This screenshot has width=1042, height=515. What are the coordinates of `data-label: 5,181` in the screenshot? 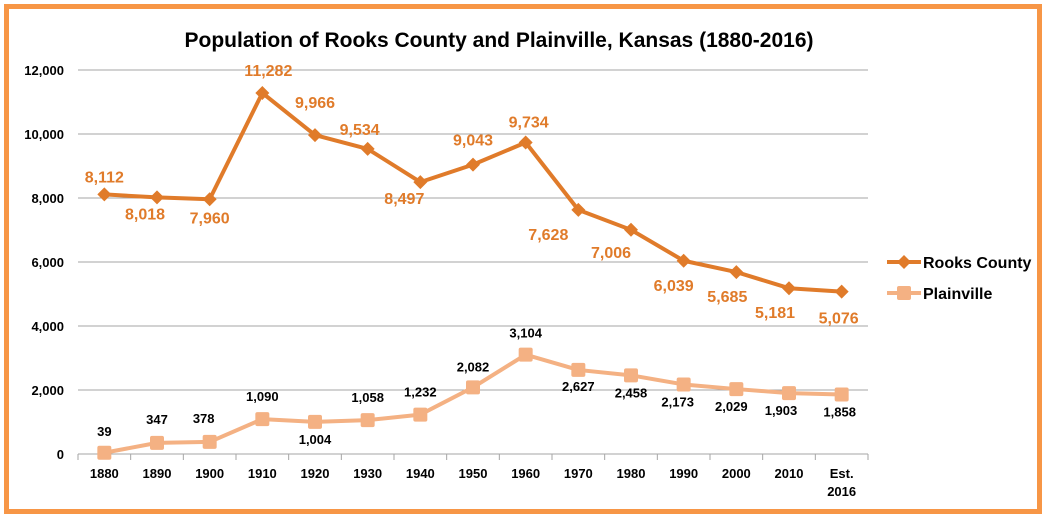 It's located at (775, 313).